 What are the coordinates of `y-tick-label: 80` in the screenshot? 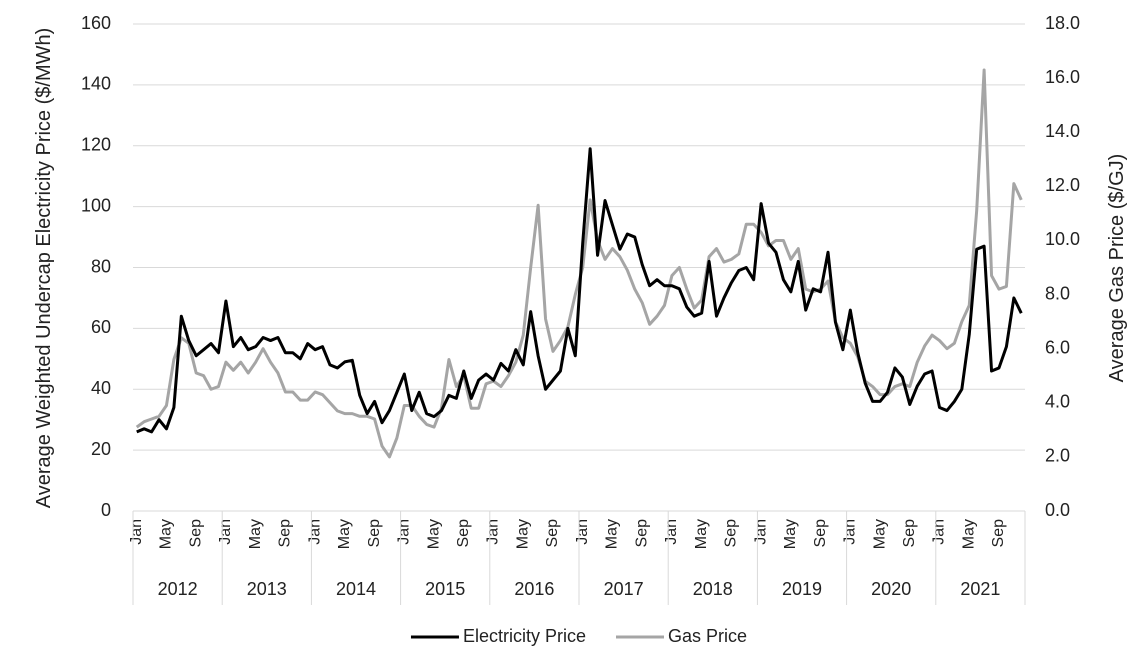 It's located at (101, 266).